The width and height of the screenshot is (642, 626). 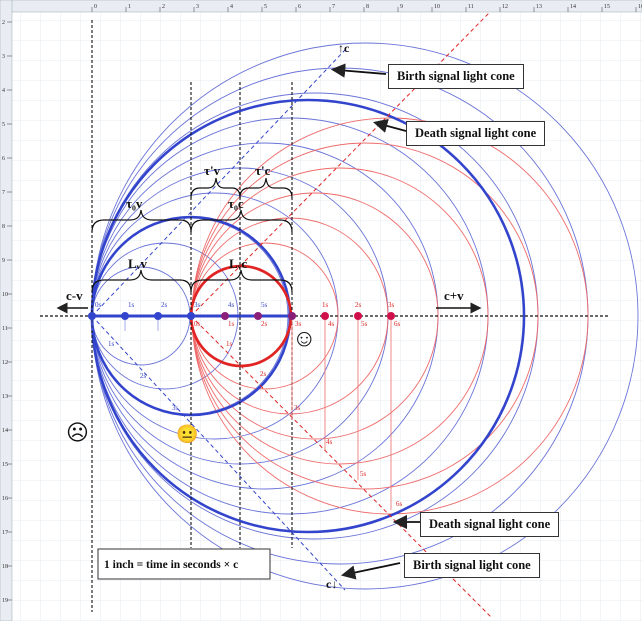 I want to click on scale-note: 1 inch = time in seconds × c, so click(x=171, y=565).